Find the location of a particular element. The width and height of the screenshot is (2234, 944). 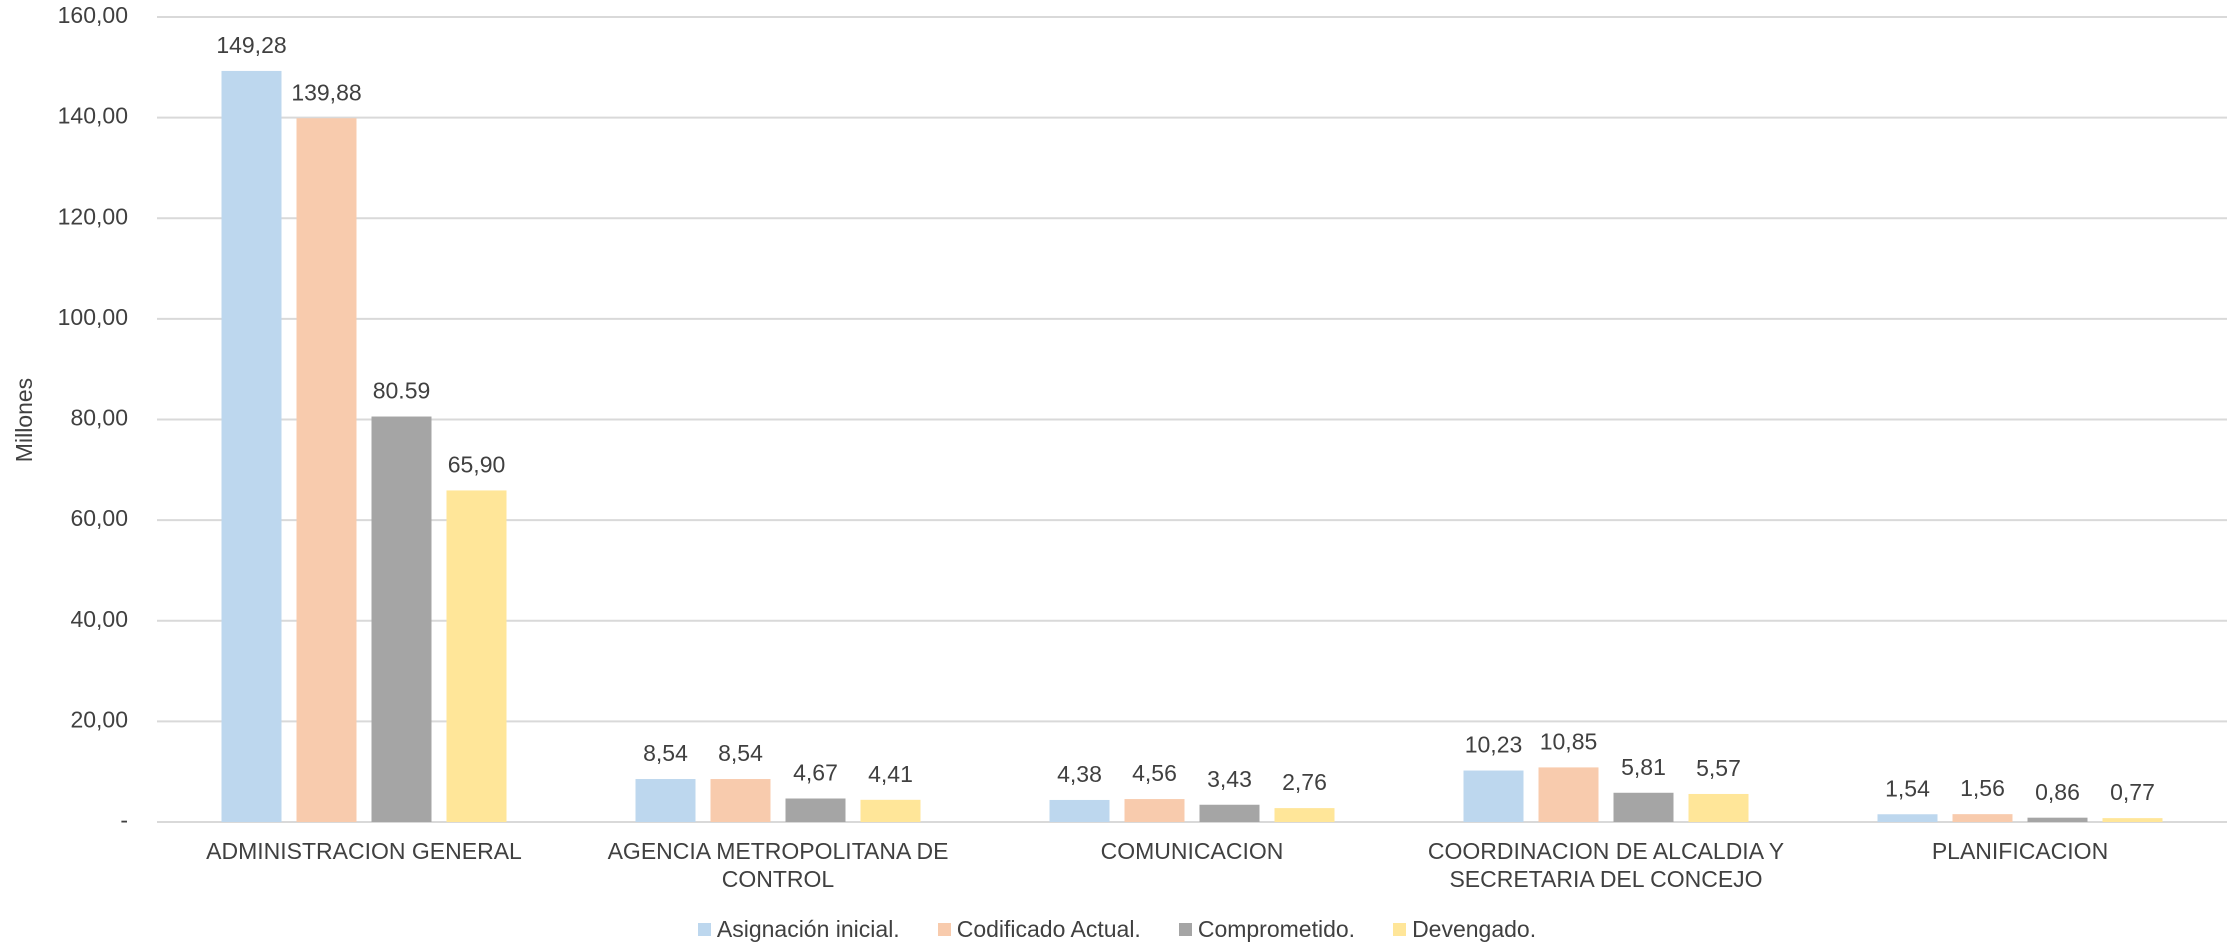

legend-item: Asignación inicial. is located at coordinates (798, 929).